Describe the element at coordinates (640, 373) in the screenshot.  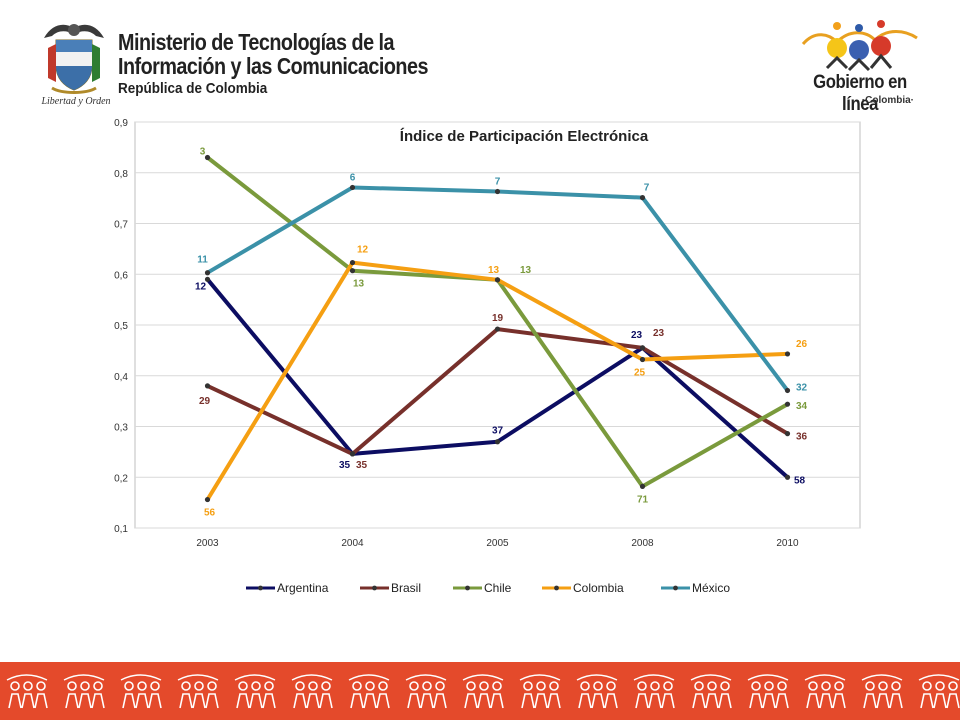
I see `data-label: 25` at that location.